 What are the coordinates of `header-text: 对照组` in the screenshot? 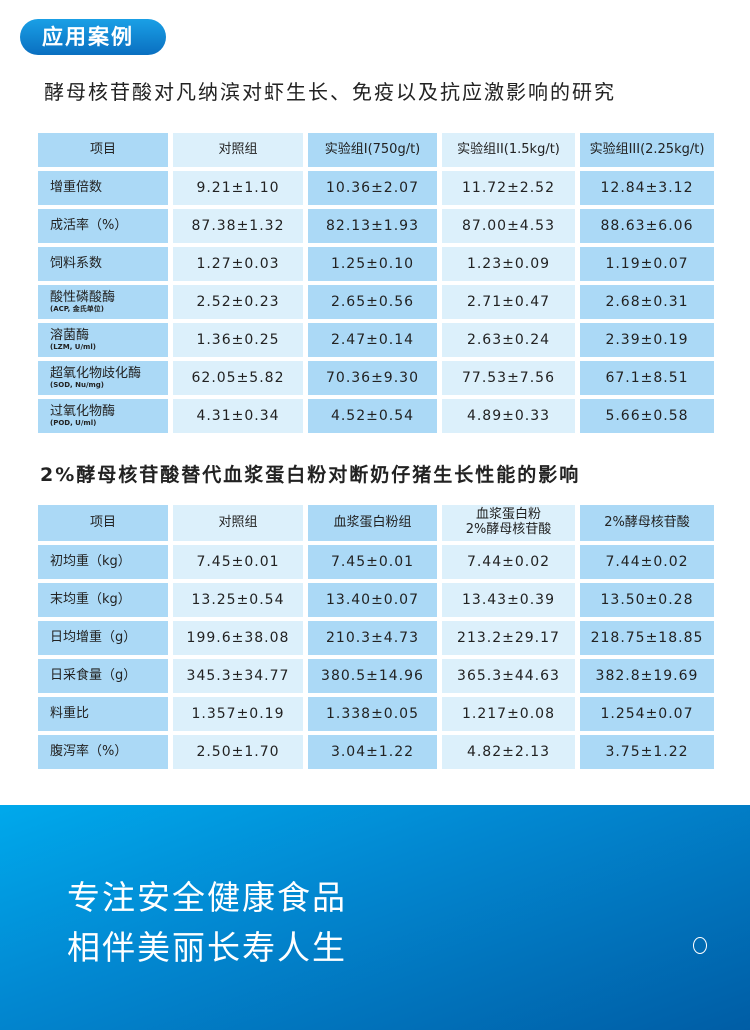 It's located at (238, 149).